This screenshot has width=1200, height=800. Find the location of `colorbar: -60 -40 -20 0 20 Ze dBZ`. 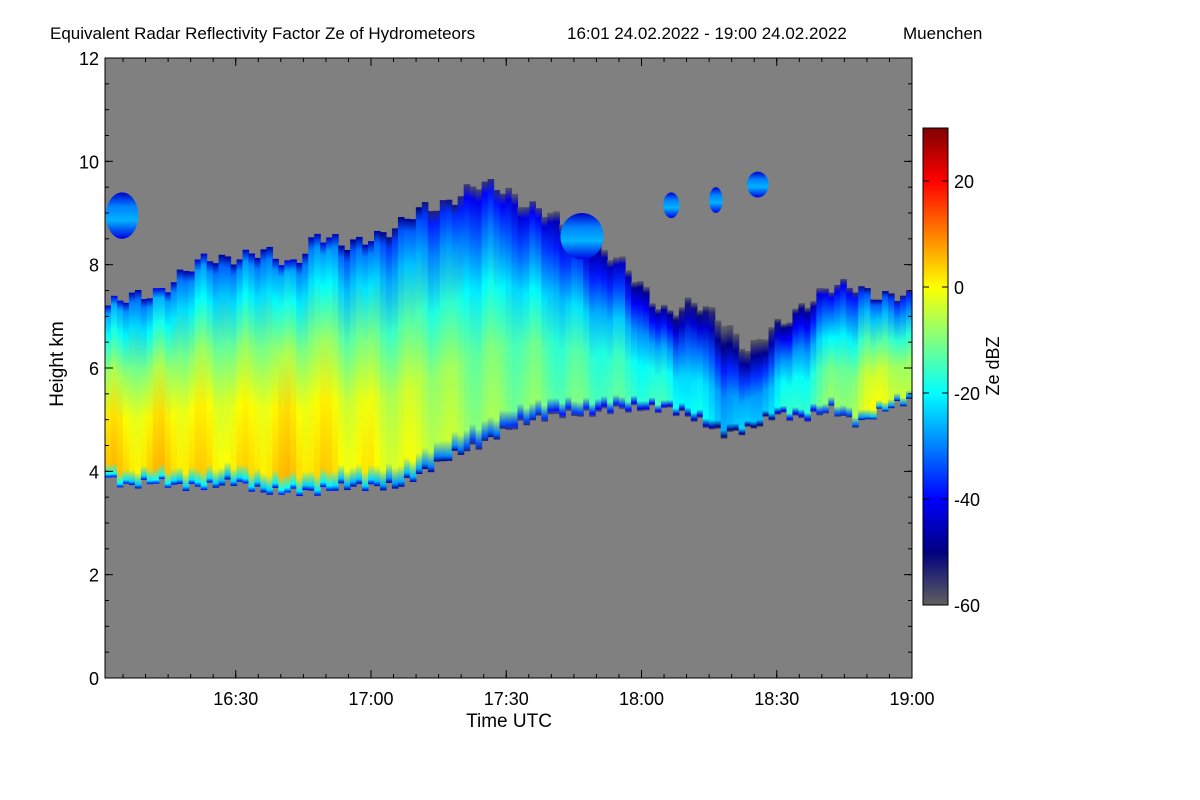

colorbar: -60 -40 -20 0 20 Ze dBZ is located at coordinates (962, 371).